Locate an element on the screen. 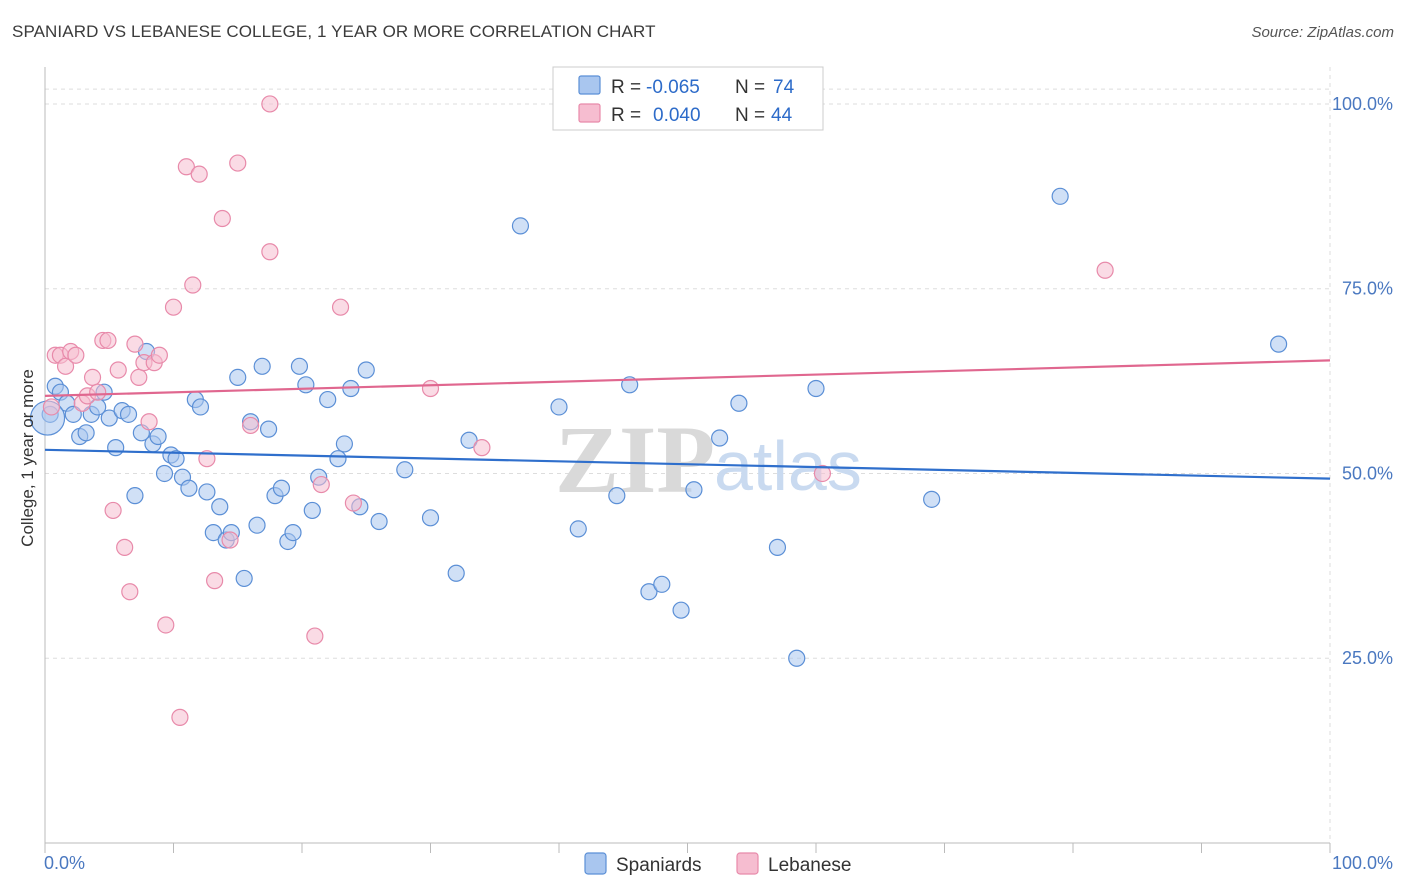  y-axis-label: College, 1 year or more is located at coordinates (27, 458).